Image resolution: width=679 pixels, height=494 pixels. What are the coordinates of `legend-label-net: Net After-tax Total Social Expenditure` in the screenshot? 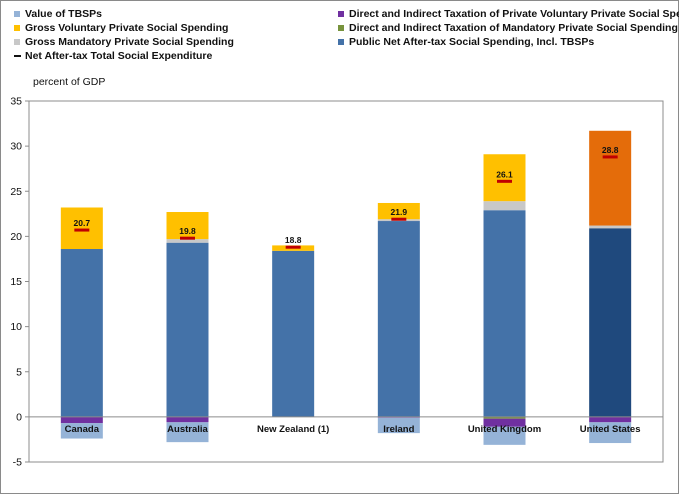 It's located at (119, 56).